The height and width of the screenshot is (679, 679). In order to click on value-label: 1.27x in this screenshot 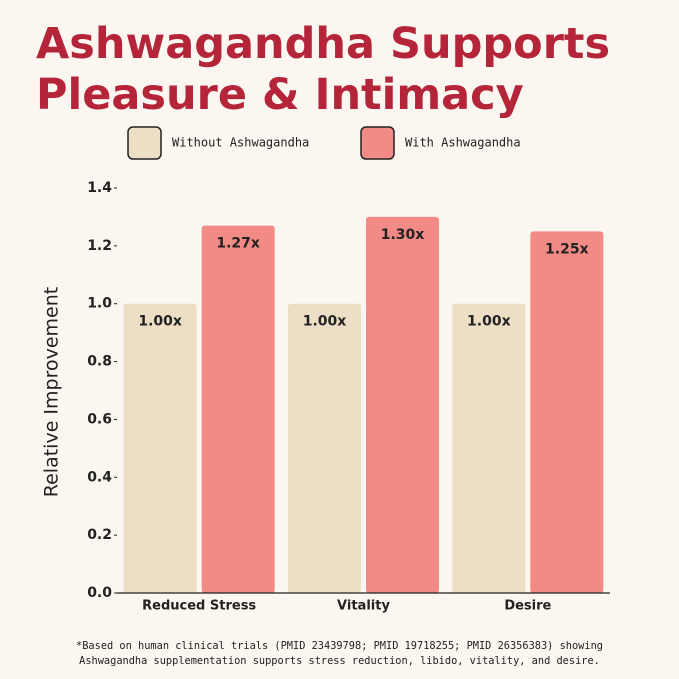, I will do `click(238, 244)`.